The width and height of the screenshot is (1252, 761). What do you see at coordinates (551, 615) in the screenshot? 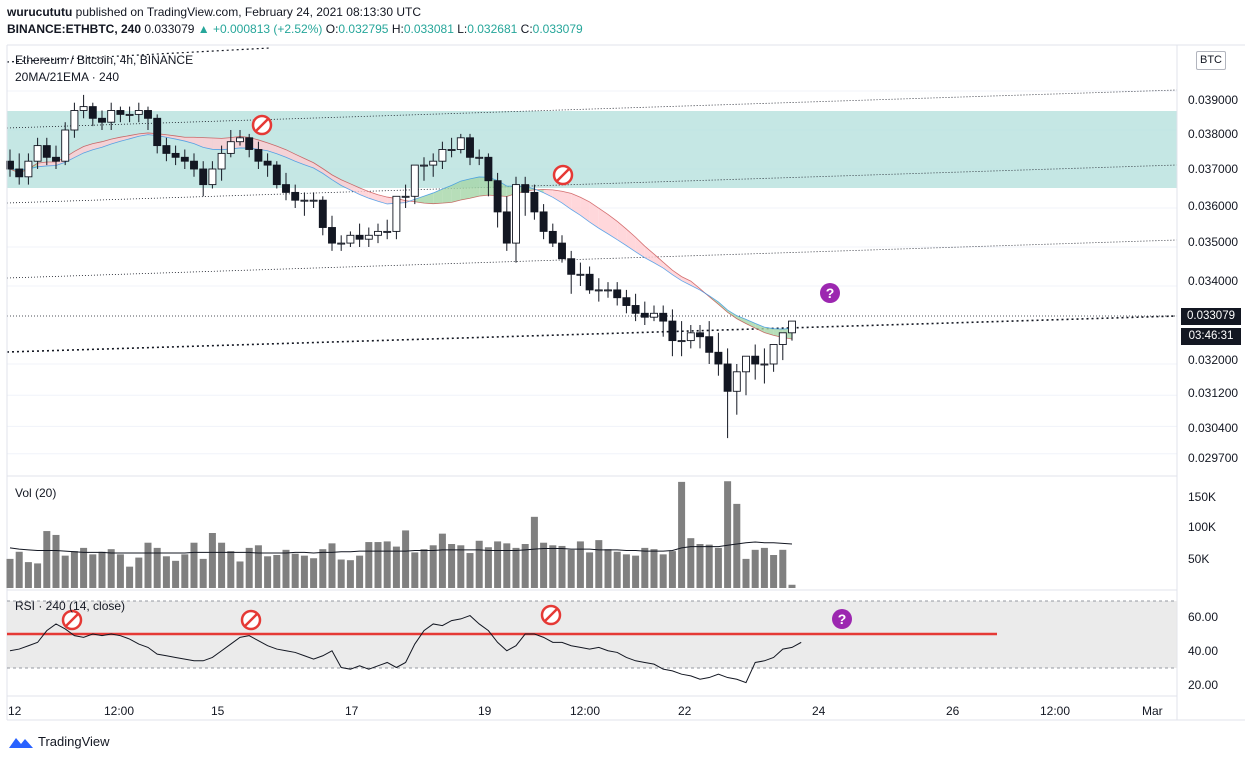
I see `stop-sign-slash` at bounding box center [551, 615].